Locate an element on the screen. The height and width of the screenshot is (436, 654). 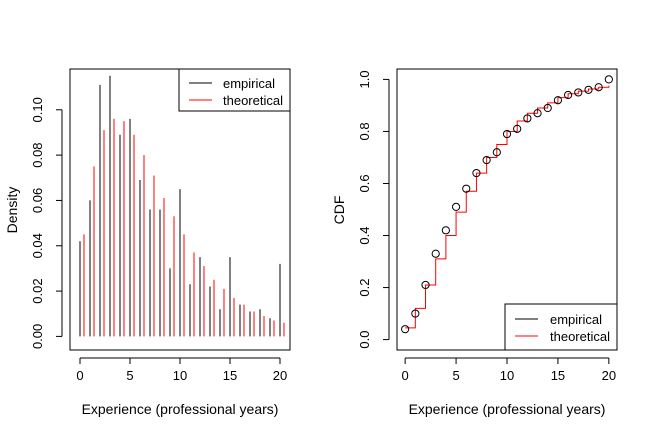
cdf-y-tick-label: 0.8 is located at coordinates (364, 131).